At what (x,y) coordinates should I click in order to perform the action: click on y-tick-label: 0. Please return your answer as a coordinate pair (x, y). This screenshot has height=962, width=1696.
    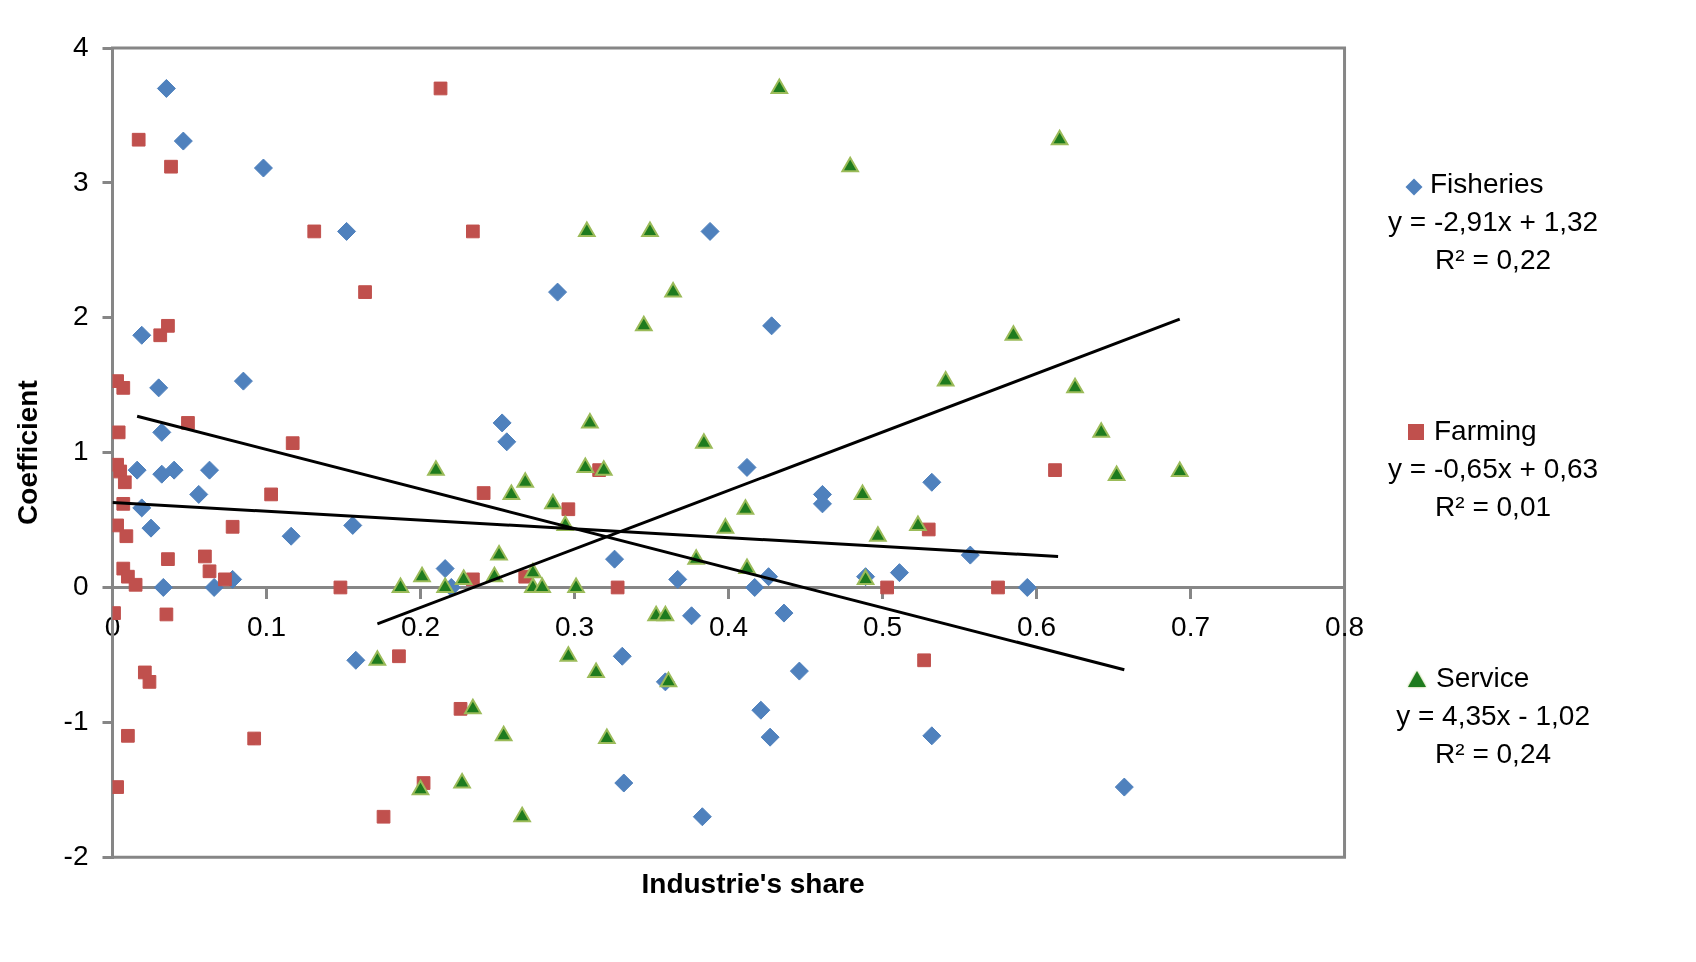
    Looking at the image, I should click on (80, 586).